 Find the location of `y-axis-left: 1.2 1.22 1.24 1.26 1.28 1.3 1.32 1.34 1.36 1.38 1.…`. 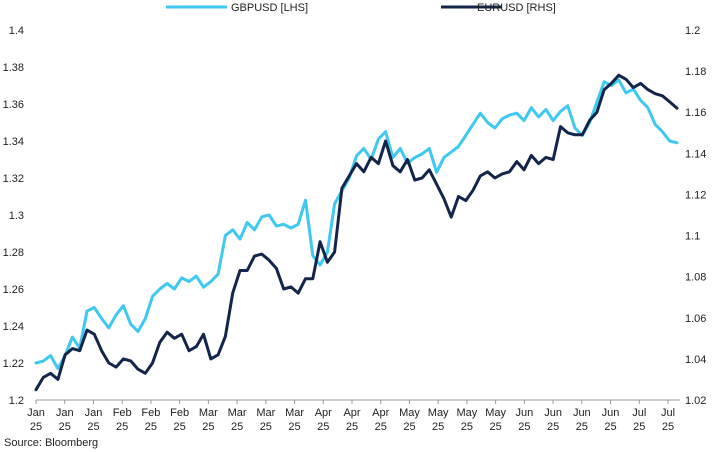

y-axis-left: 1.2 1.22 1.24 1.26 1.28 1.3 1.32 1.34 1.36 1.38 1.… is located at coordinates (13, 216).